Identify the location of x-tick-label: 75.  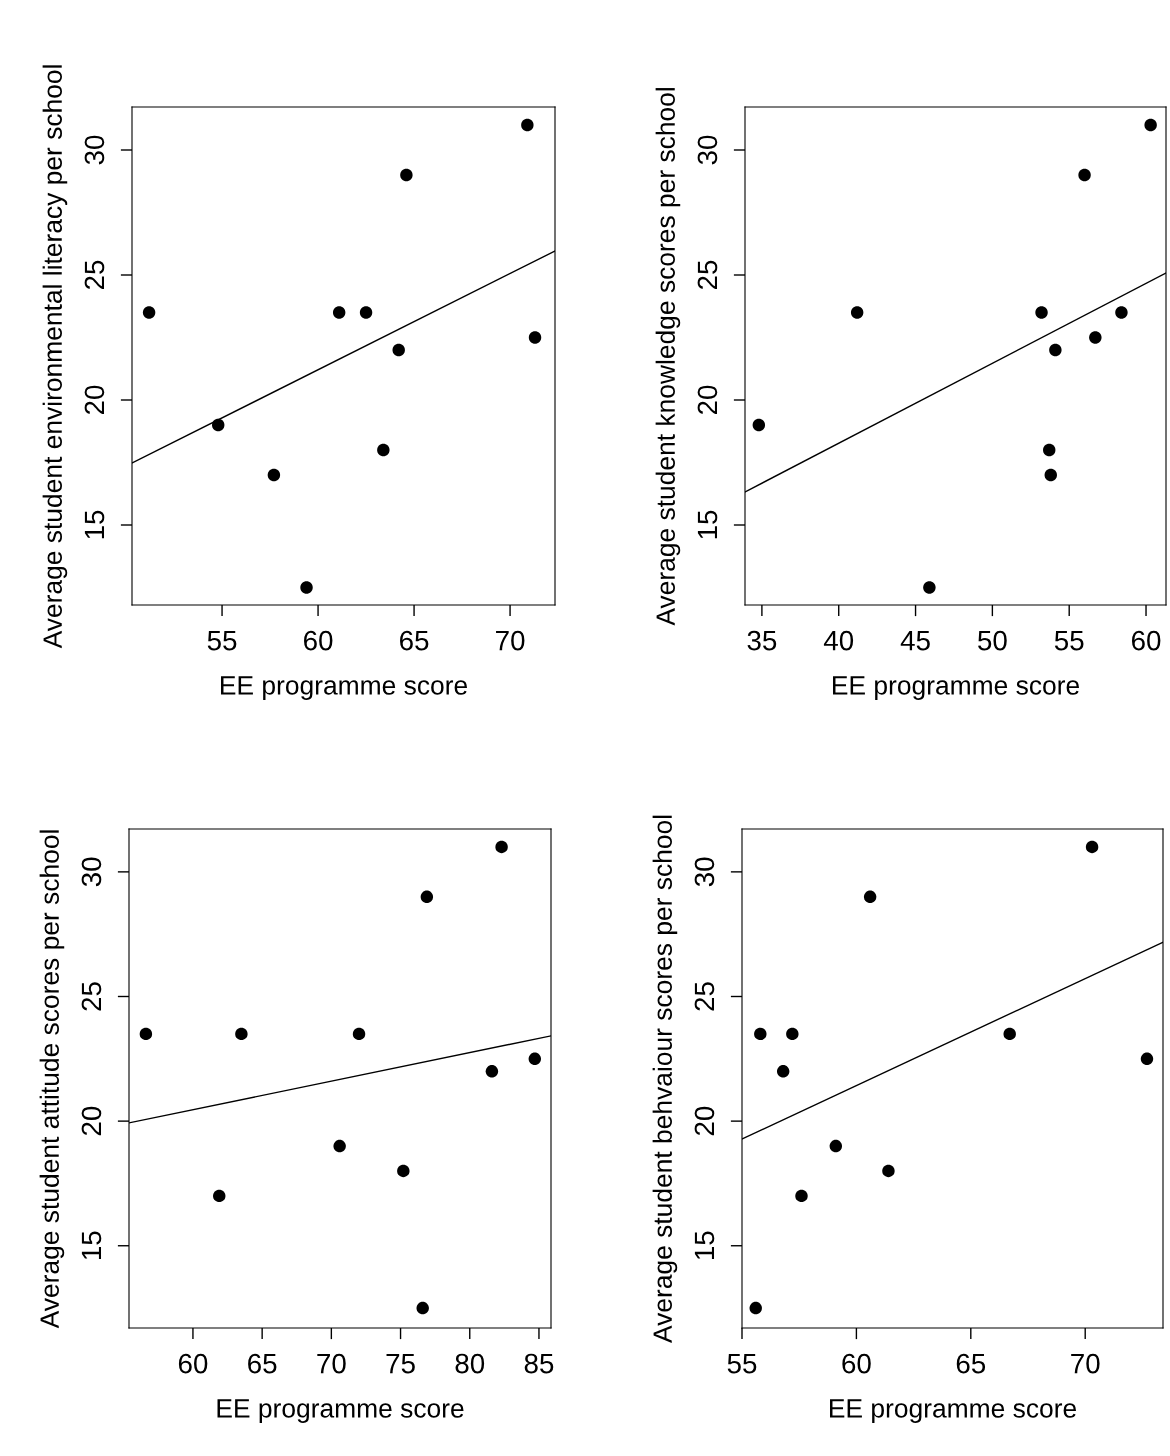
(400, 1364).